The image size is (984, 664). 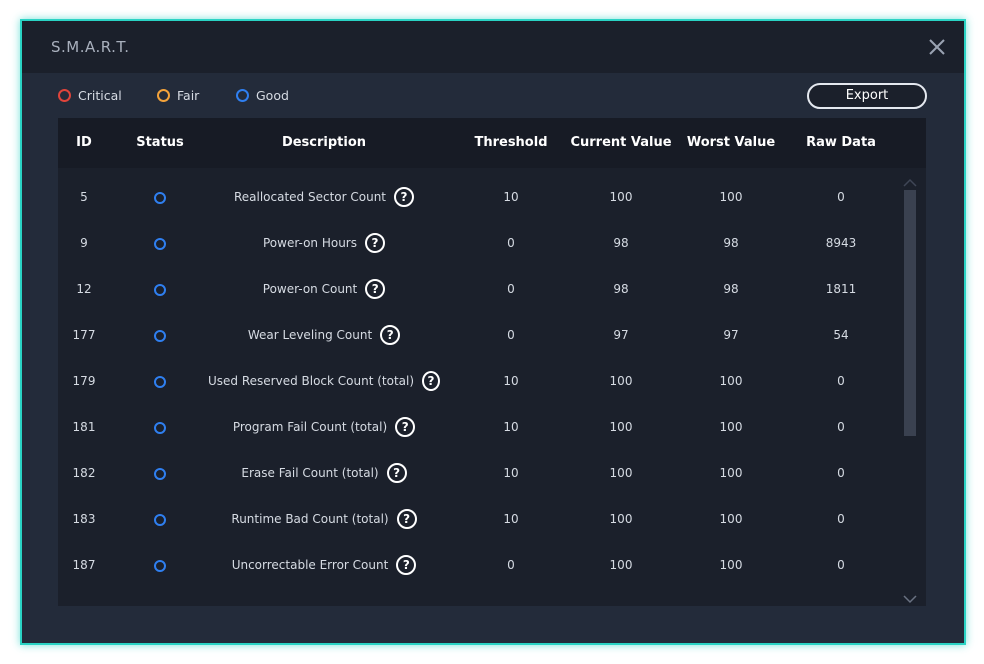 What do you see at coordinates (310, 289) in the screenshot?
I see `description-text: Power-on Count` at bounding box center [310, 289].